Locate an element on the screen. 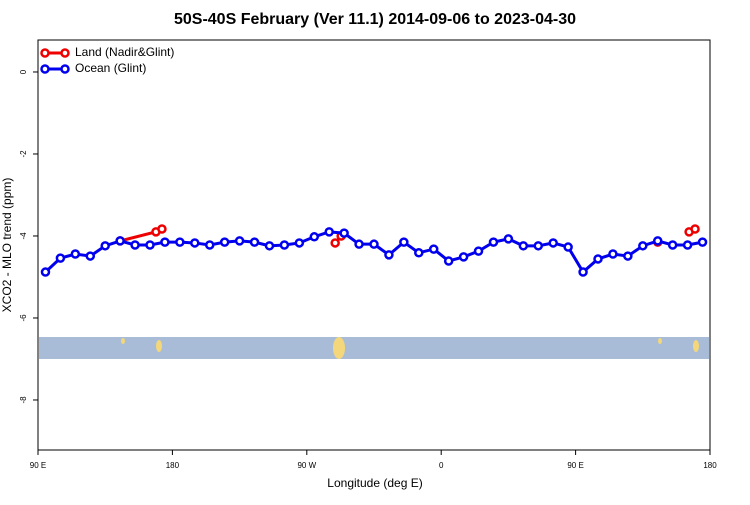 This screenshot has width=750, height=505. x-tick-label: 0 is located at coordinates (441, 465).